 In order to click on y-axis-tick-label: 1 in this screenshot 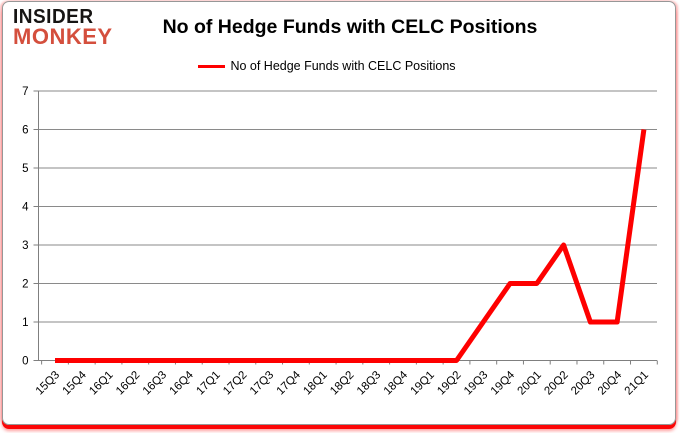, I will do `click(25, 323)`.